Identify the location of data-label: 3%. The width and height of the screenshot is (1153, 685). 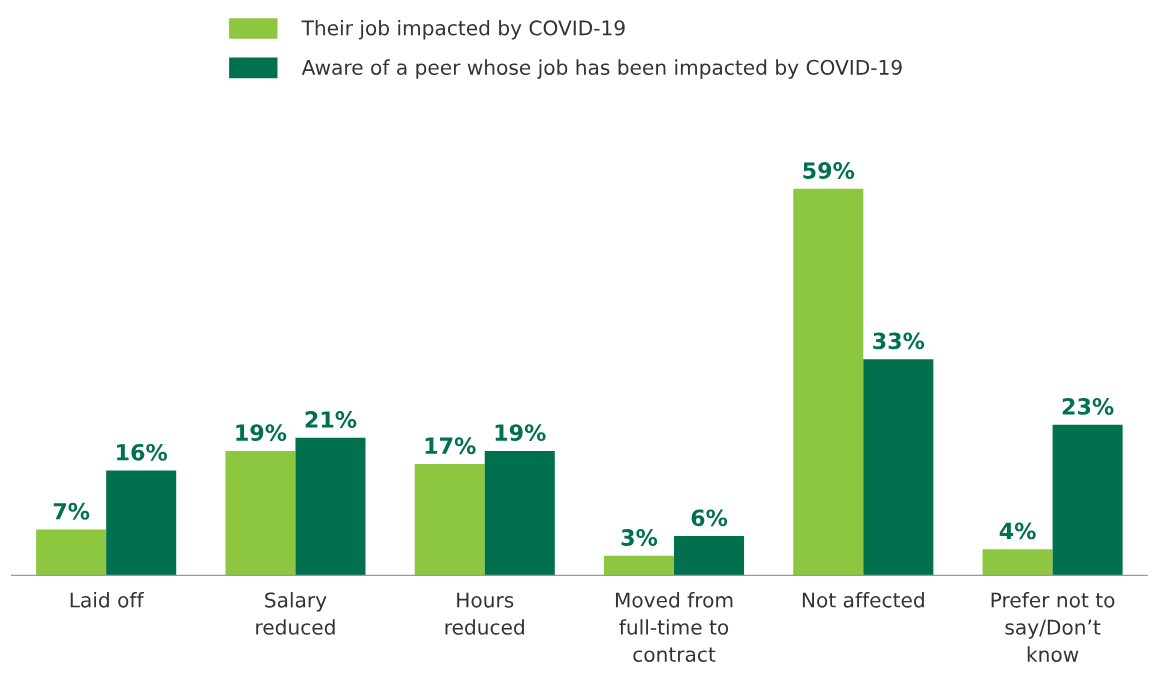
(639, 537).